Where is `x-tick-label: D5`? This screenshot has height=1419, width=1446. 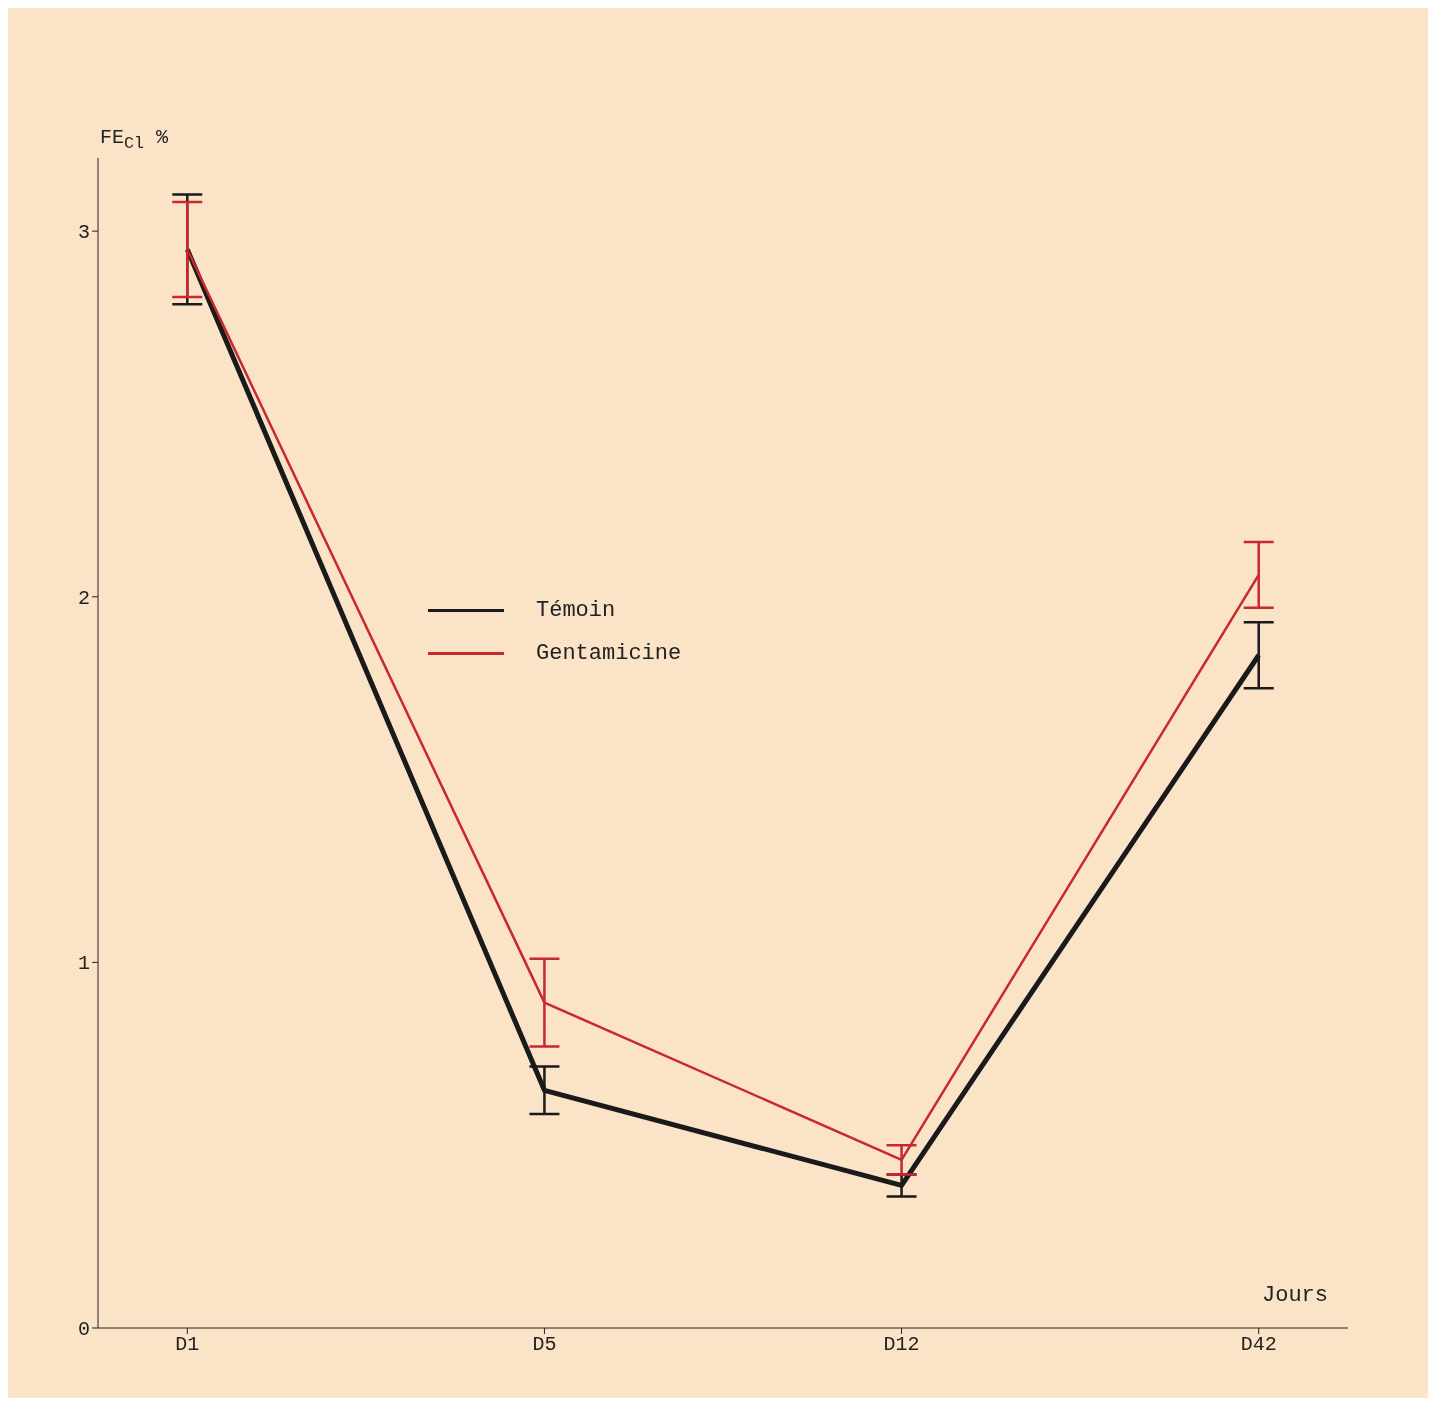
x-tick-label: D5 is located at coordinates (544, 1345).